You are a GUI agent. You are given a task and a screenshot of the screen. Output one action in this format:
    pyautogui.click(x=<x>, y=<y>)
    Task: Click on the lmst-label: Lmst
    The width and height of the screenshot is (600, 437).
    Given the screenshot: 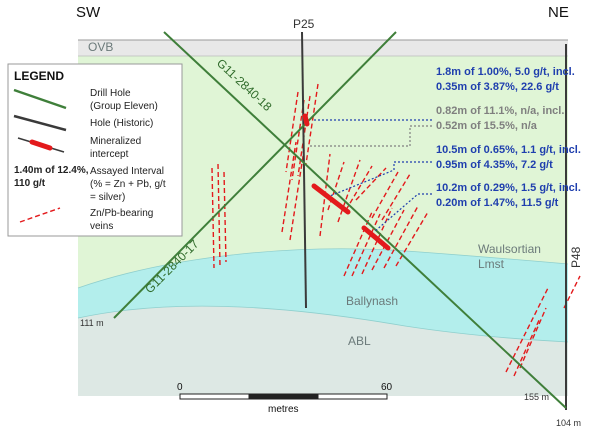 What is the action you would take?
    pyautogui.click(x=491, y=264)
    